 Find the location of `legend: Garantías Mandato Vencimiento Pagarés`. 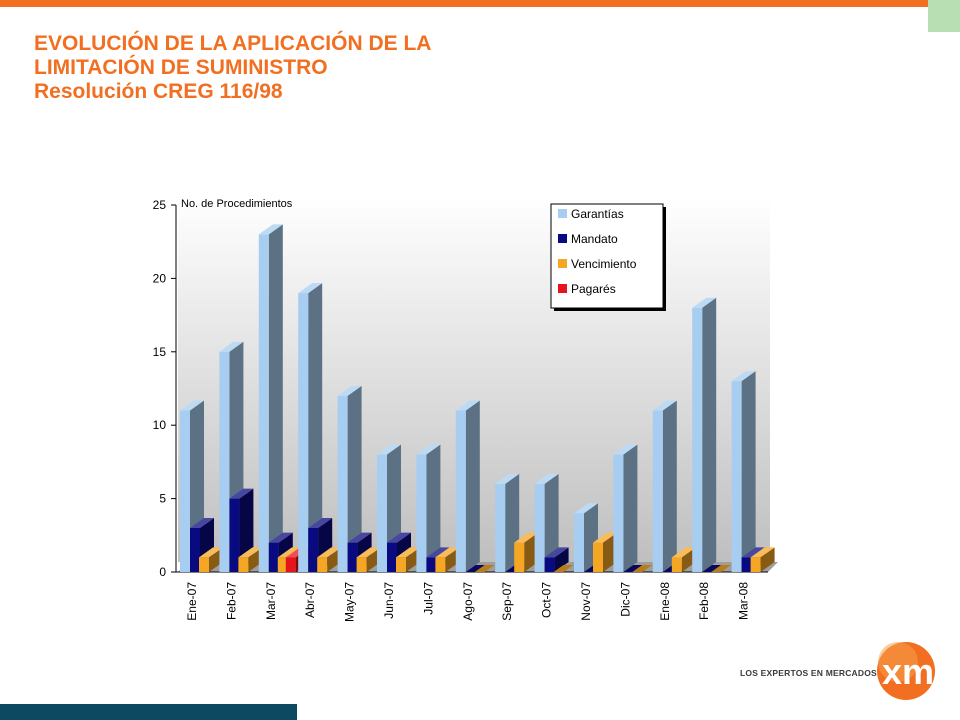

legend: Garantías Mandato Vencimiento Pagarés is located at coordinates (608, 257).